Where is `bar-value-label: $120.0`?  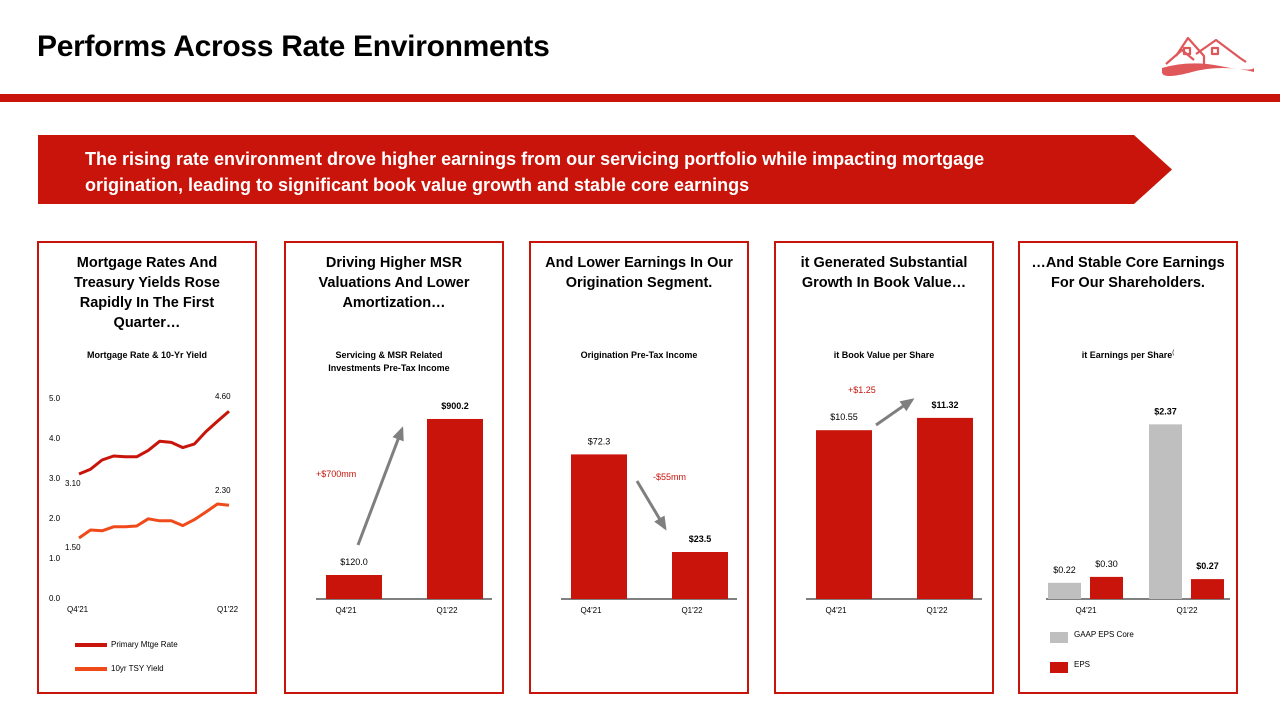
bar-value-label: $120.0 is located at coordinates (354, 562).